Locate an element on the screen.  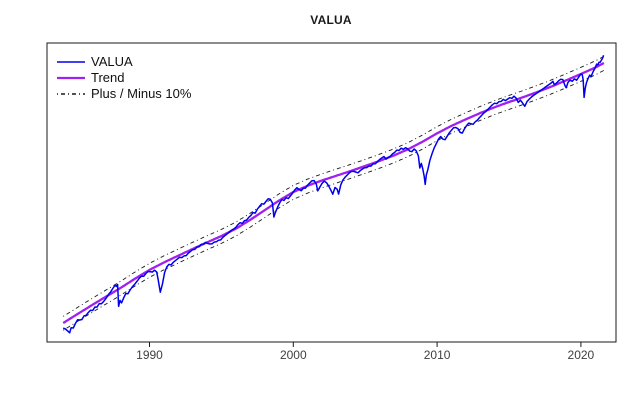
legend-label-trend: Trend is located at coordinates (108, 77).